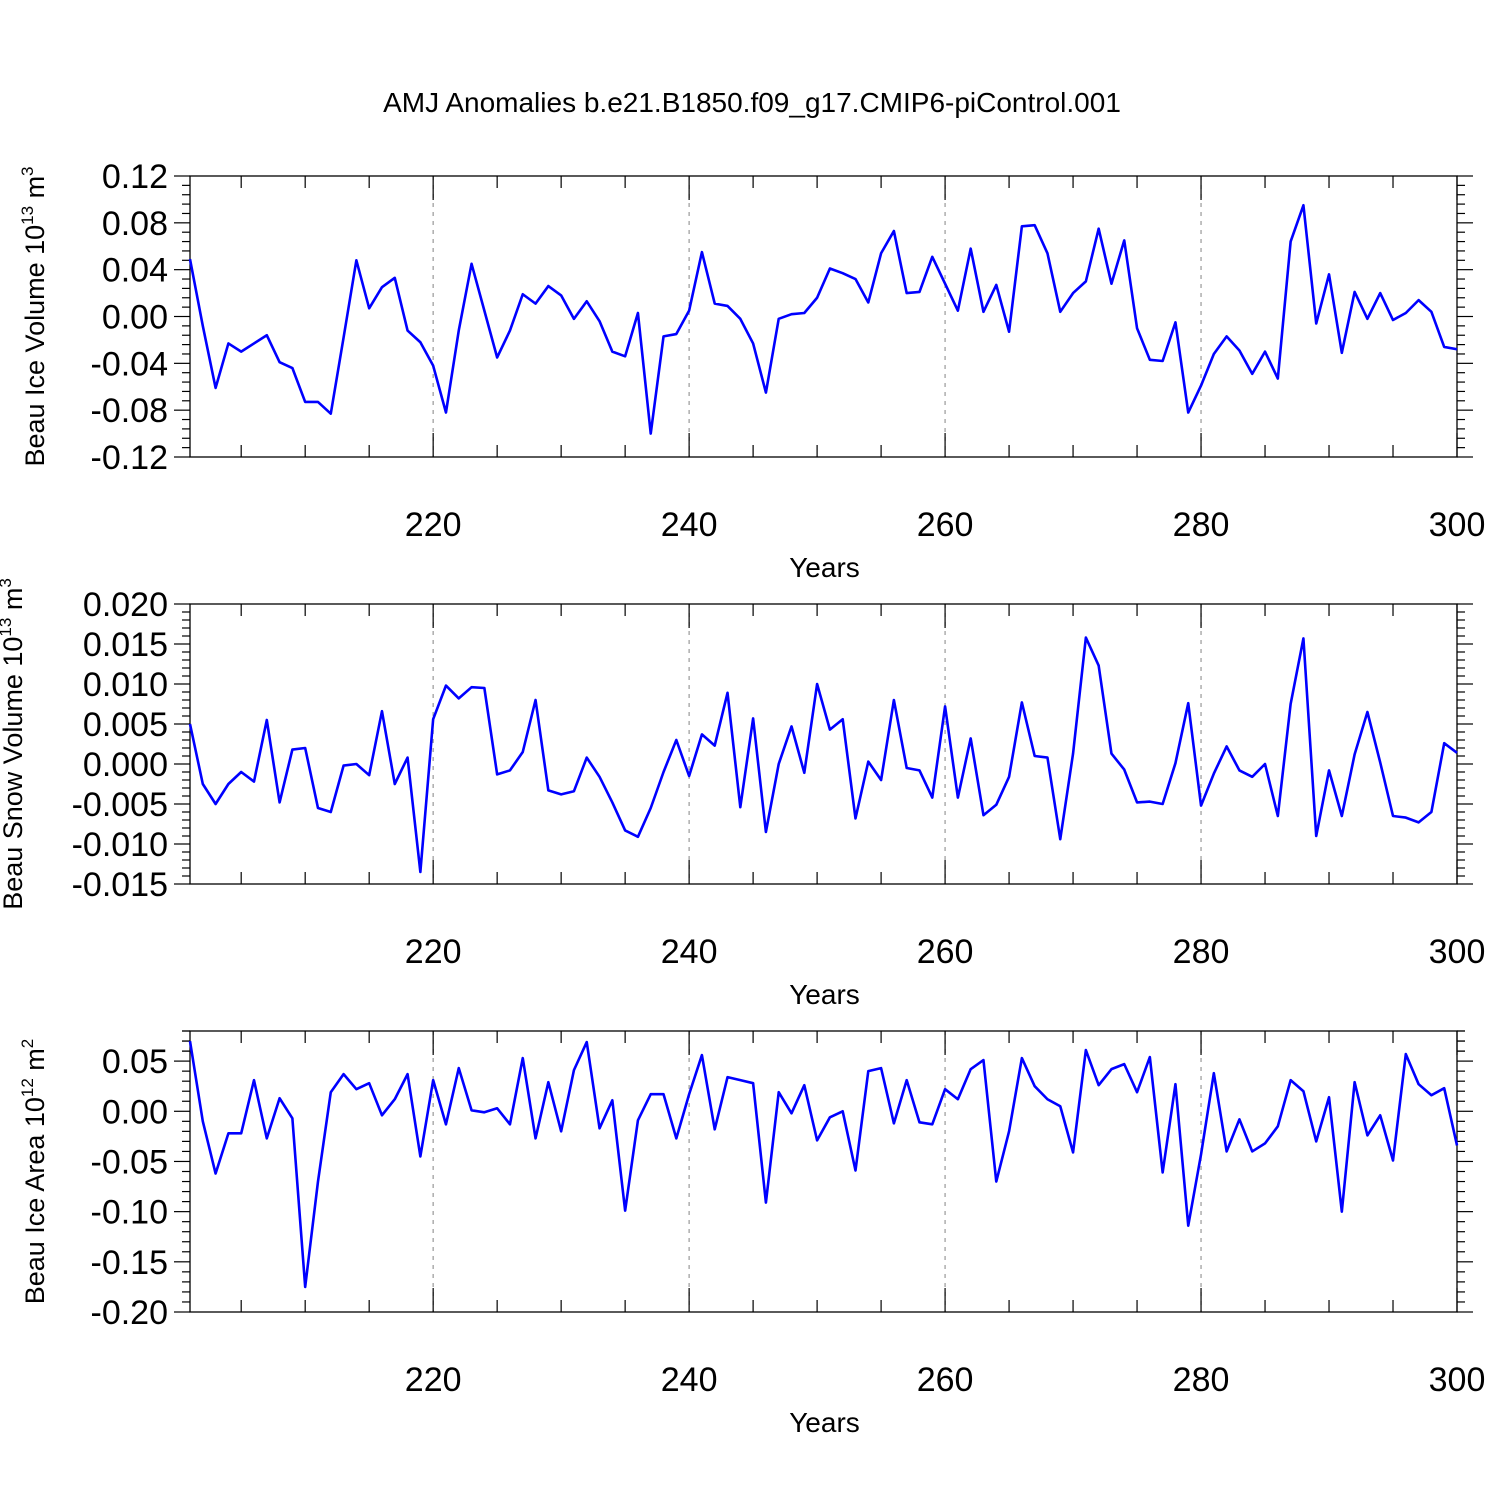  I want to click on y-axis-label: Beau Snow Volume 1013 m3, so click(14, 744).